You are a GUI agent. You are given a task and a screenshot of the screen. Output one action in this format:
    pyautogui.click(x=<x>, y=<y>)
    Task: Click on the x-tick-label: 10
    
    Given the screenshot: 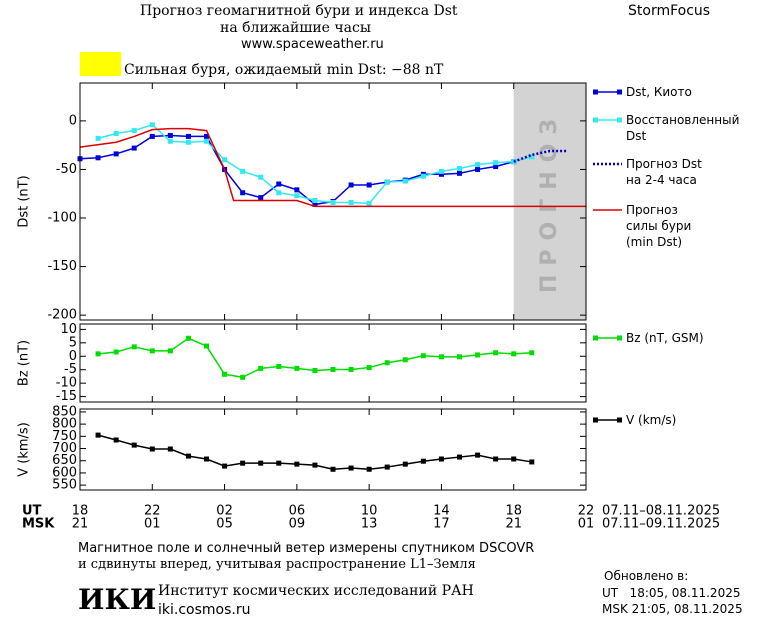 What is the action you would take?
    pyautogui.click(x=369, y=511)
    